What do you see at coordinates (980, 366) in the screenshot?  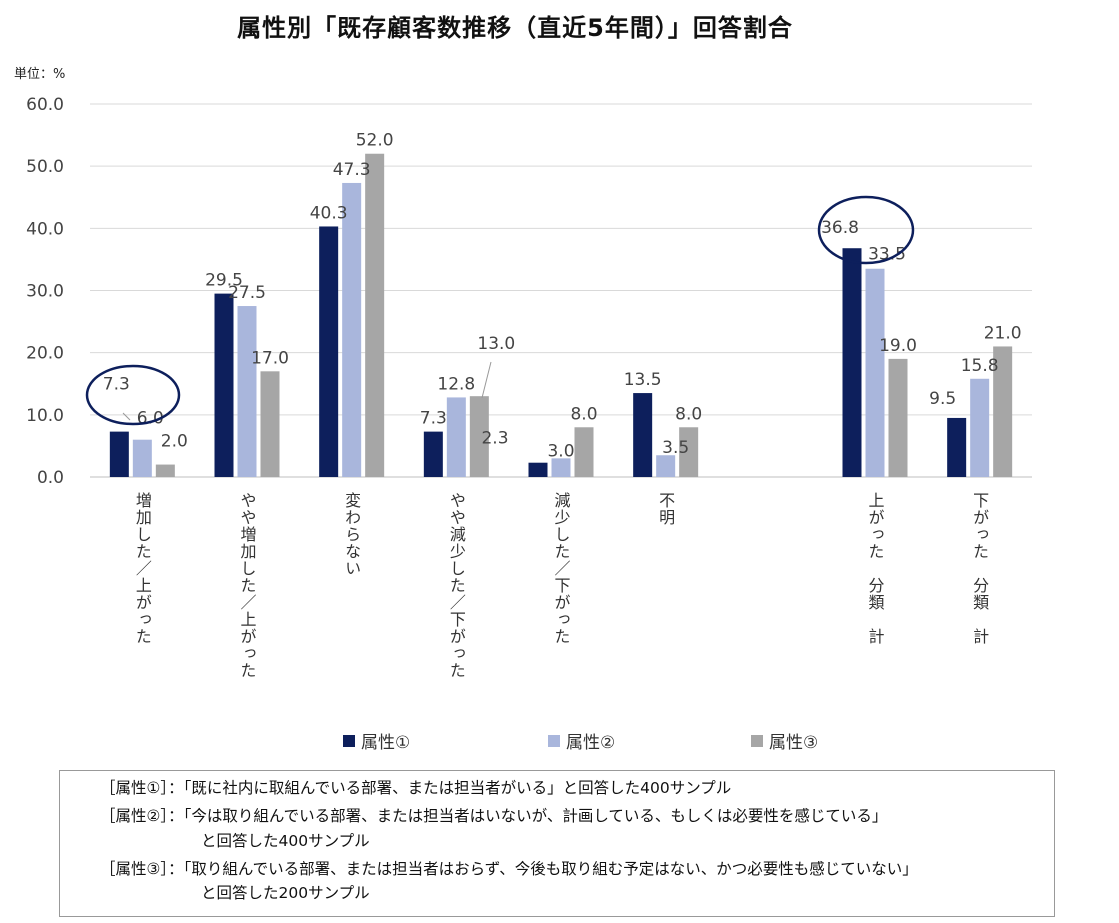 I see `data-label: 15.8` at bounding box center [980, 366].